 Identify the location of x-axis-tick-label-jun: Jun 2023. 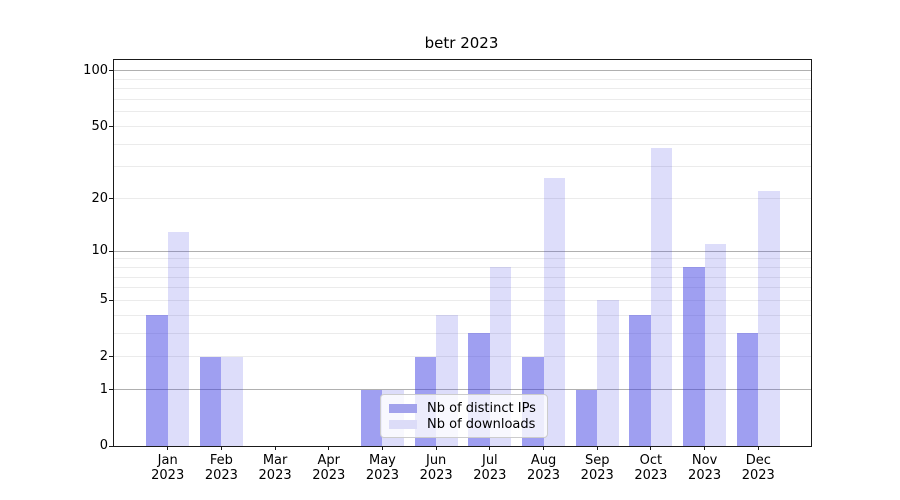
(436, 468).